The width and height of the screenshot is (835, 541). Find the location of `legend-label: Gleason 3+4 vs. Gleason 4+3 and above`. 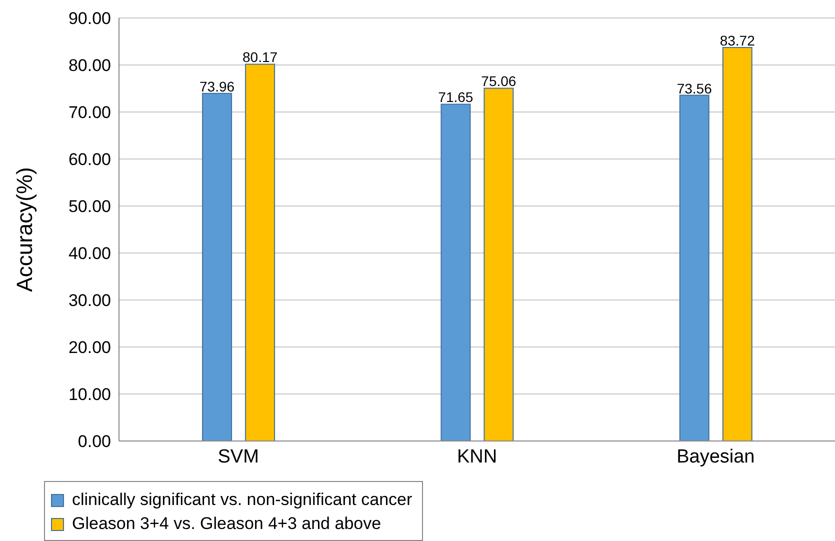

legend-label: Gleason 3+4 vs. Gleason 4+3 and above is located at coordinates (227, 524).